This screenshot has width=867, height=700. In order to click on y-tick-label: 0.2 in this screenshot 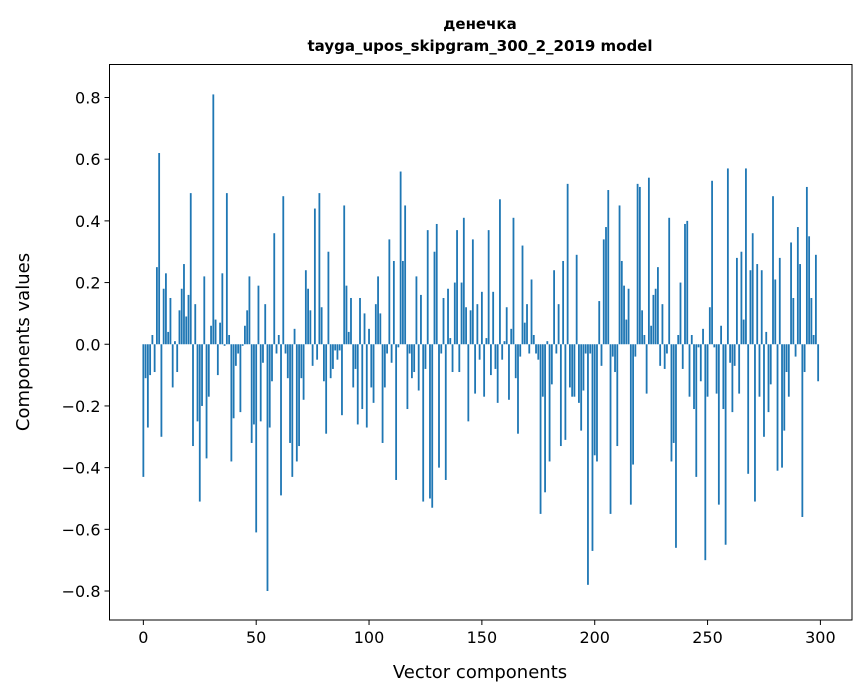, I will do `click(87, 283)`.